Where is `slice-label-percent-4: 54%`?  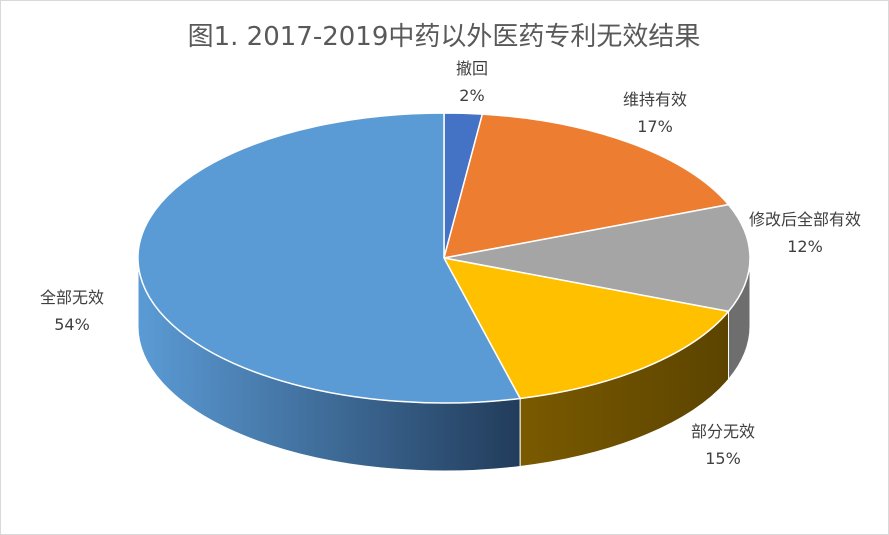 slice-label-percent-4: 54% is located at coordinates (72, 324).